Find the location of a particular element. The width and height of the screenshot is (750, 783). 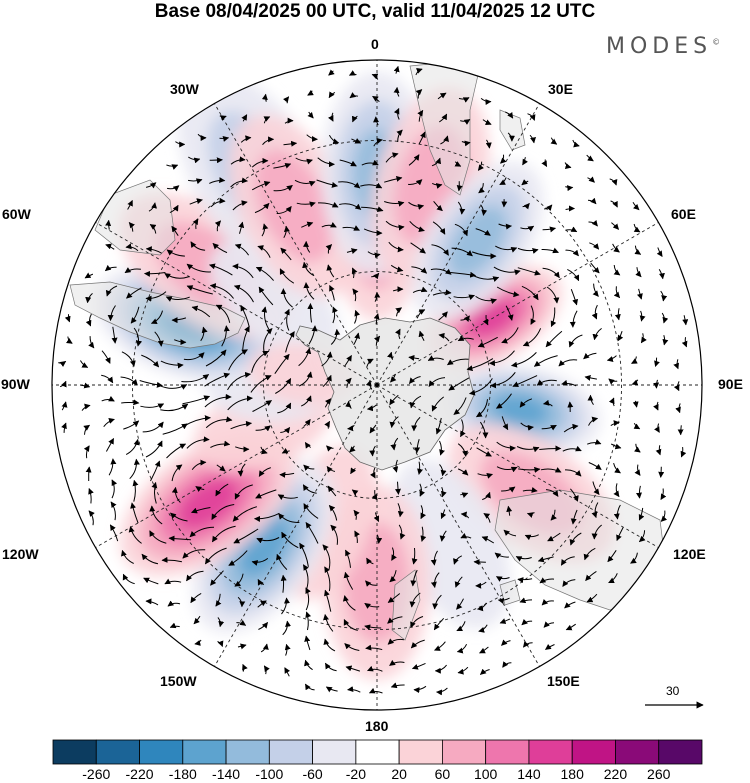

colorbar-tick-label: 180 is located at coordinates (572, 774).